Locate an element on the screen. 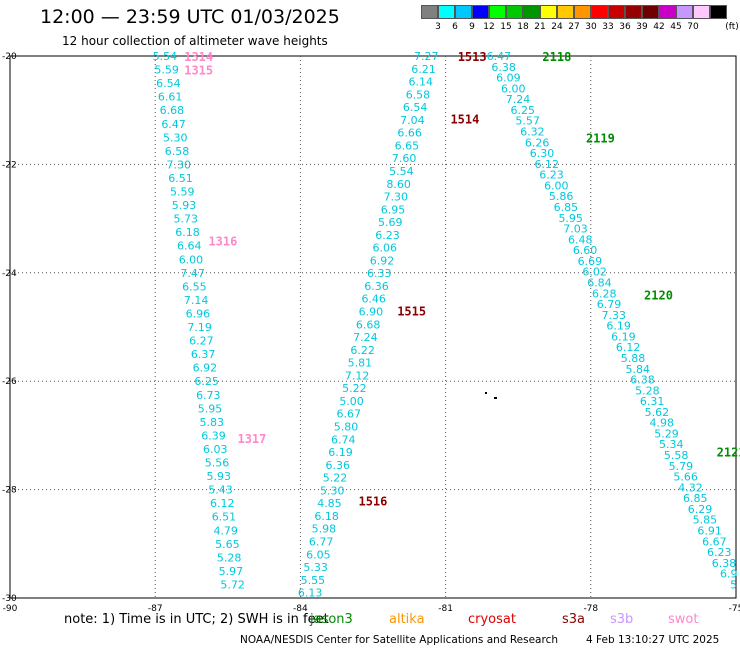 This screenshot has width=740, height=650. wave-height-value: 5.28 is located at coordinates (229, 557).